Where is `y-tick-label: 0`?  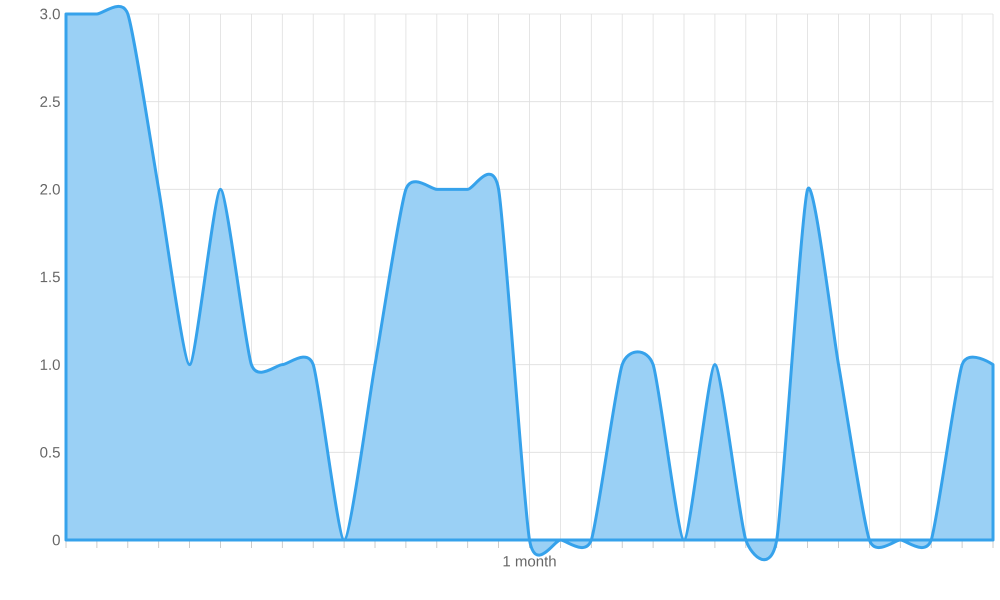 y-tick-label: 0 is located at coordinates (56, 540).